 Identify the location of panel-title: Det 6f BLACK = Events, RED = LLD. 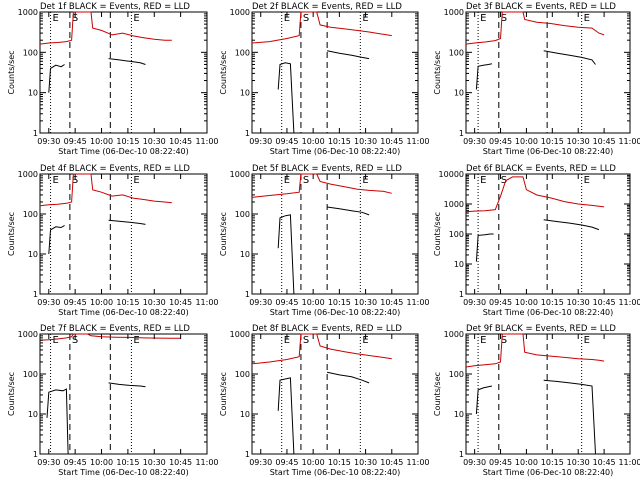
(541, 169).